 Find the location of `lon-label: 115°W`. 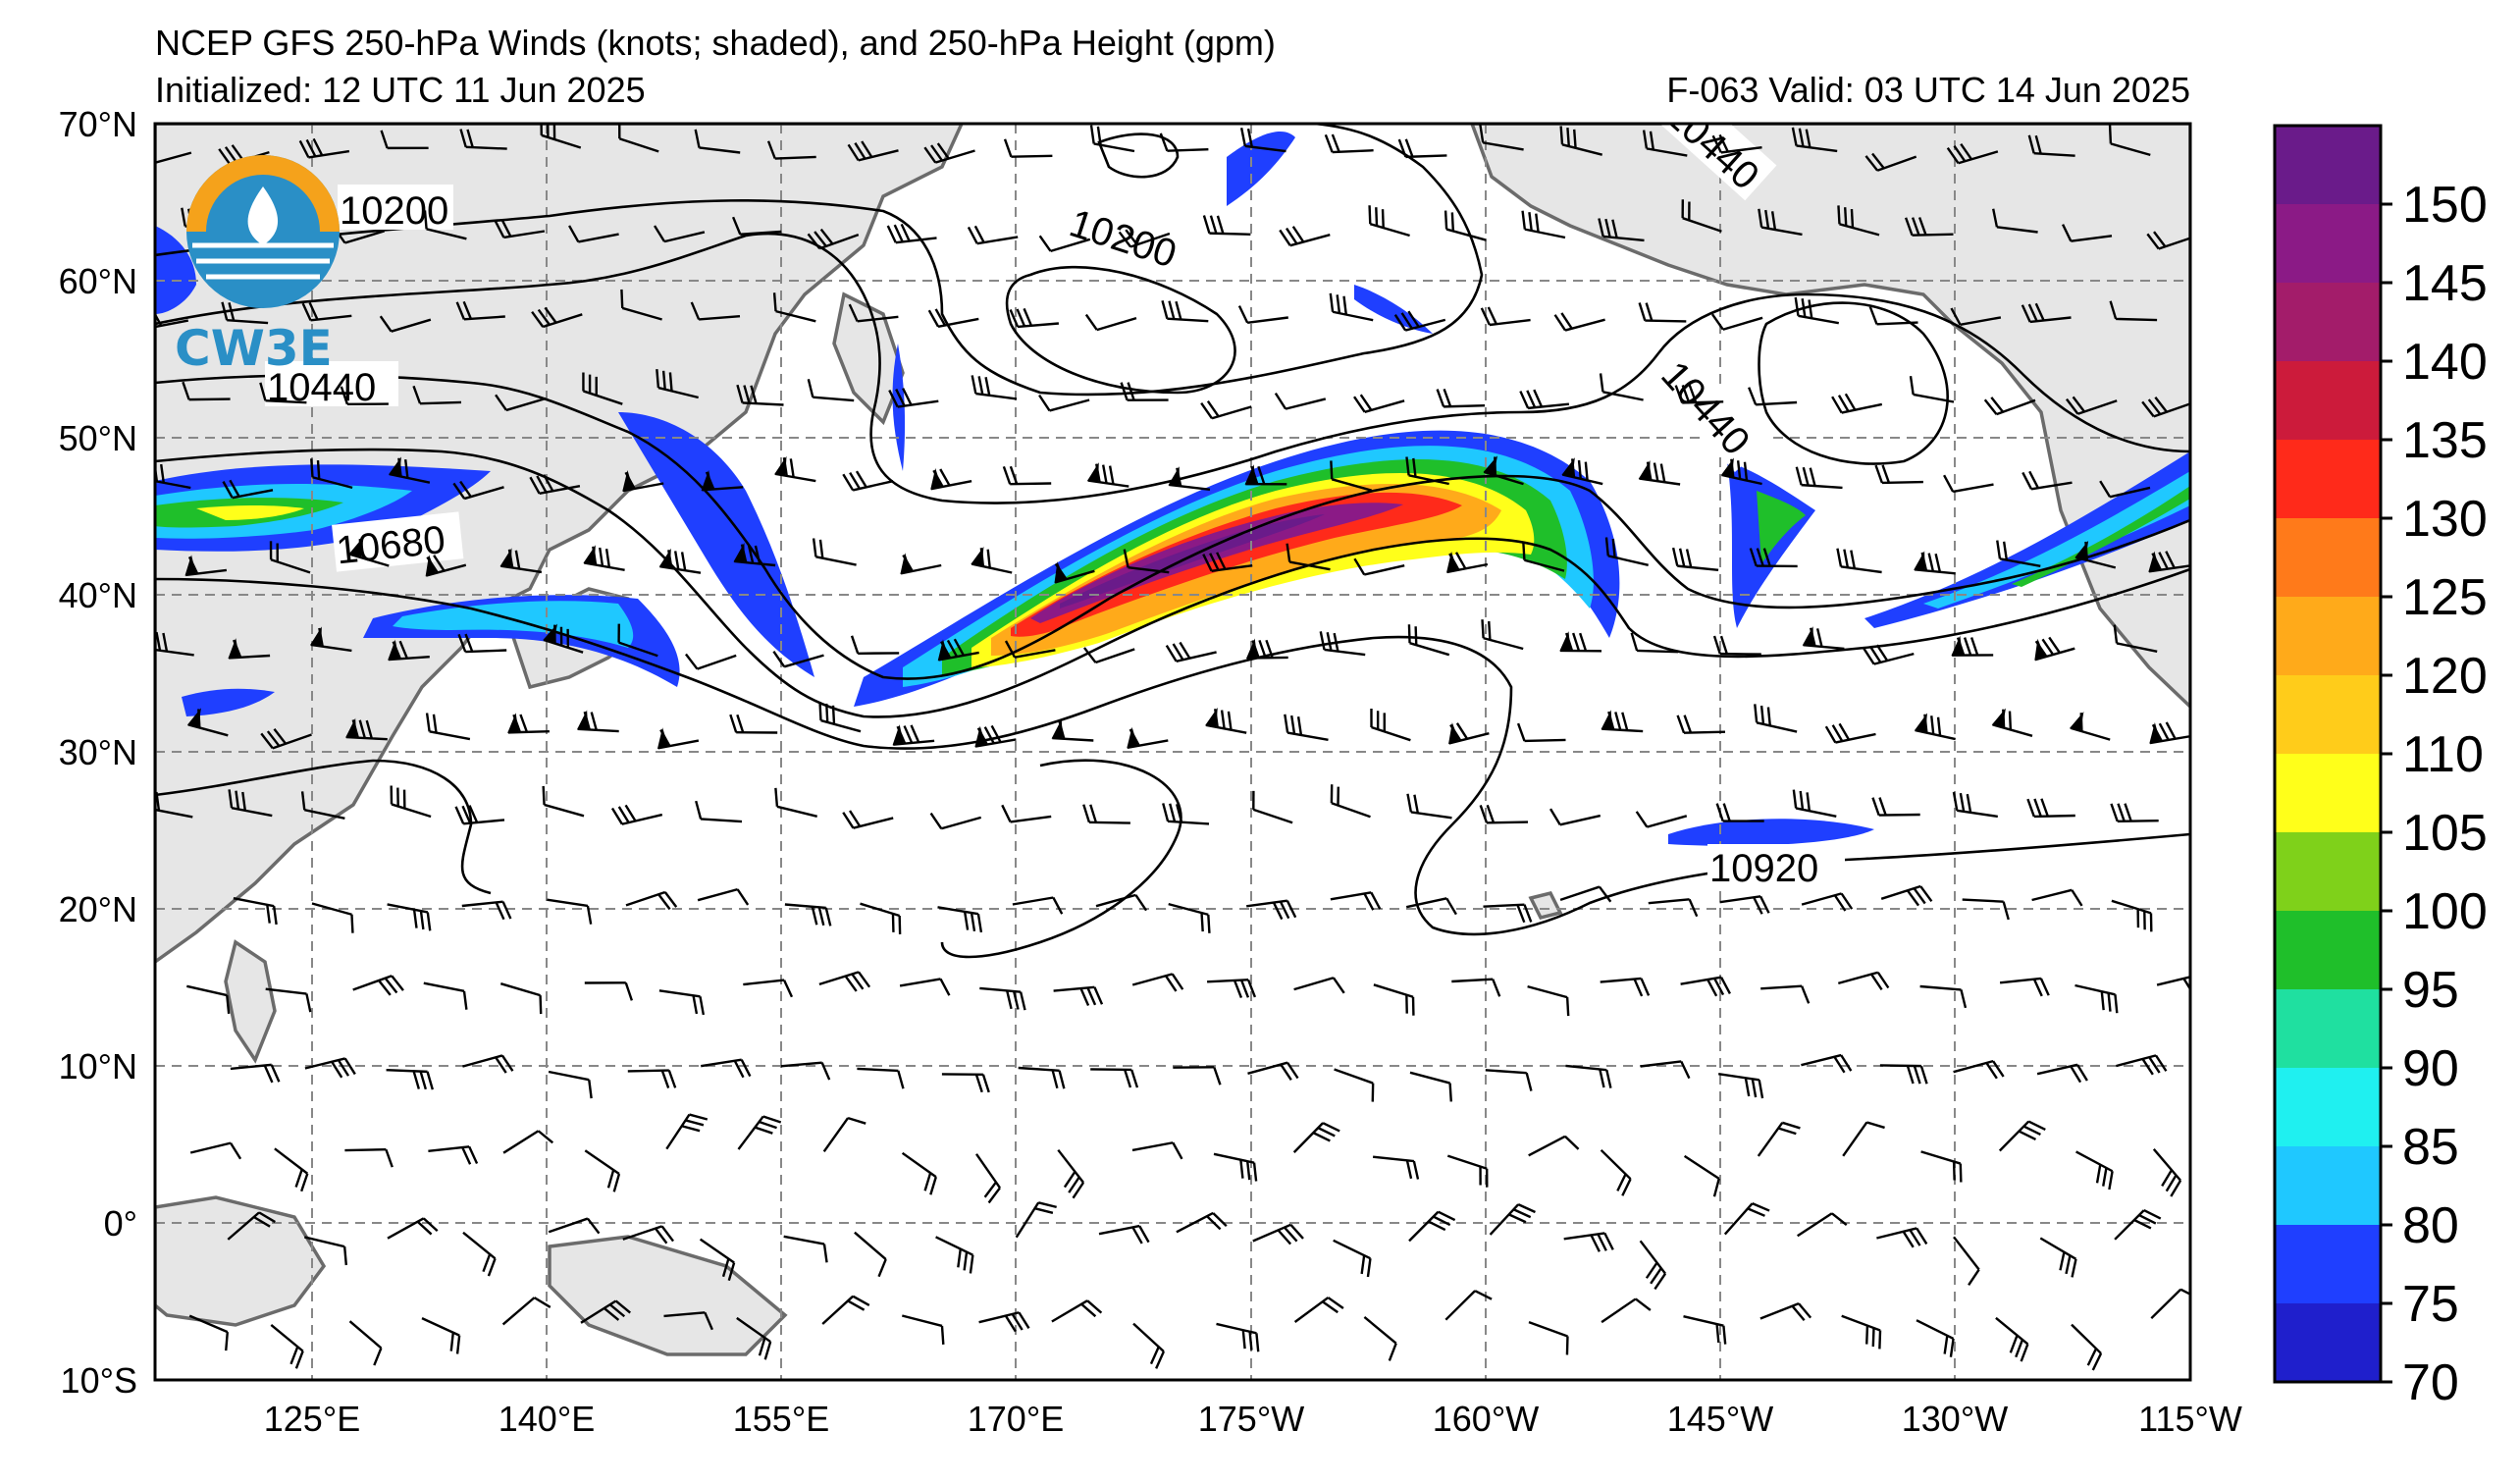

lon-label: 115°W is located at coordinates (2190, 1419).